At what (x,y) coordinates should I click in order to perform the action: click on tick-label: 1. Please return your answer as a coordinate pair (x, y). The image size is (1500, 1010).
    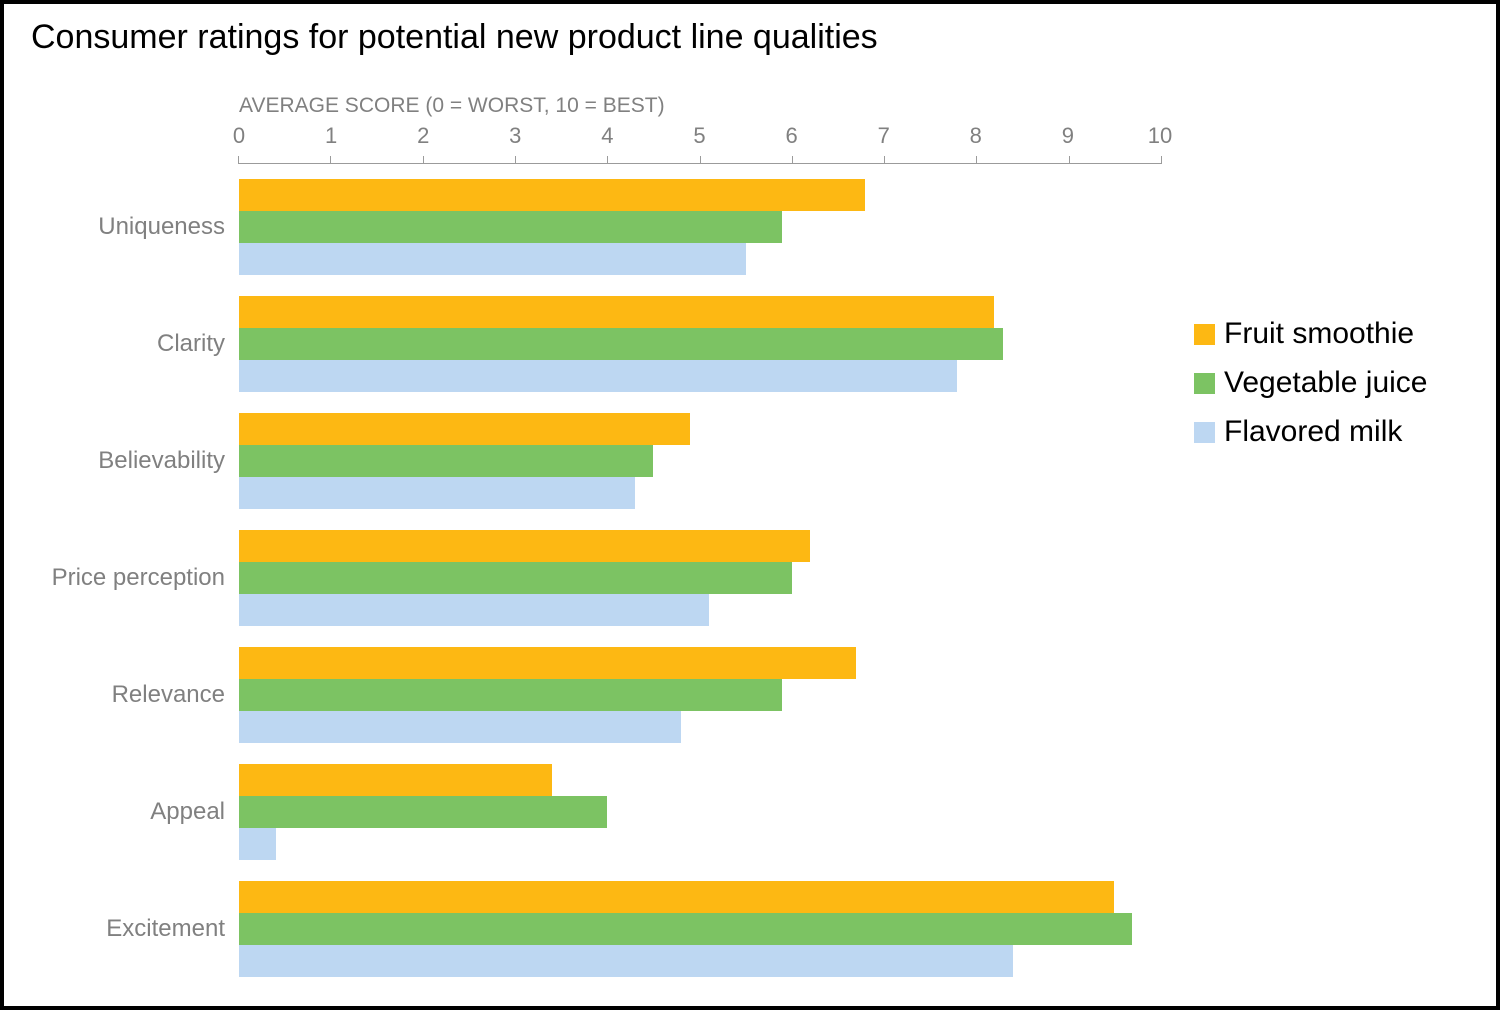
    Looking at the image, I should click on (331, 135).